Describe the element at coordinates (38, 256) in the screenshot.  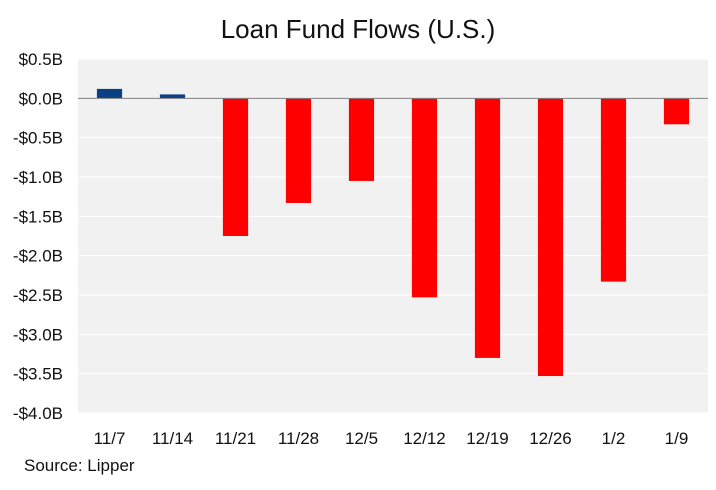
I see `y-tick-label: -$2.0B` at that location.